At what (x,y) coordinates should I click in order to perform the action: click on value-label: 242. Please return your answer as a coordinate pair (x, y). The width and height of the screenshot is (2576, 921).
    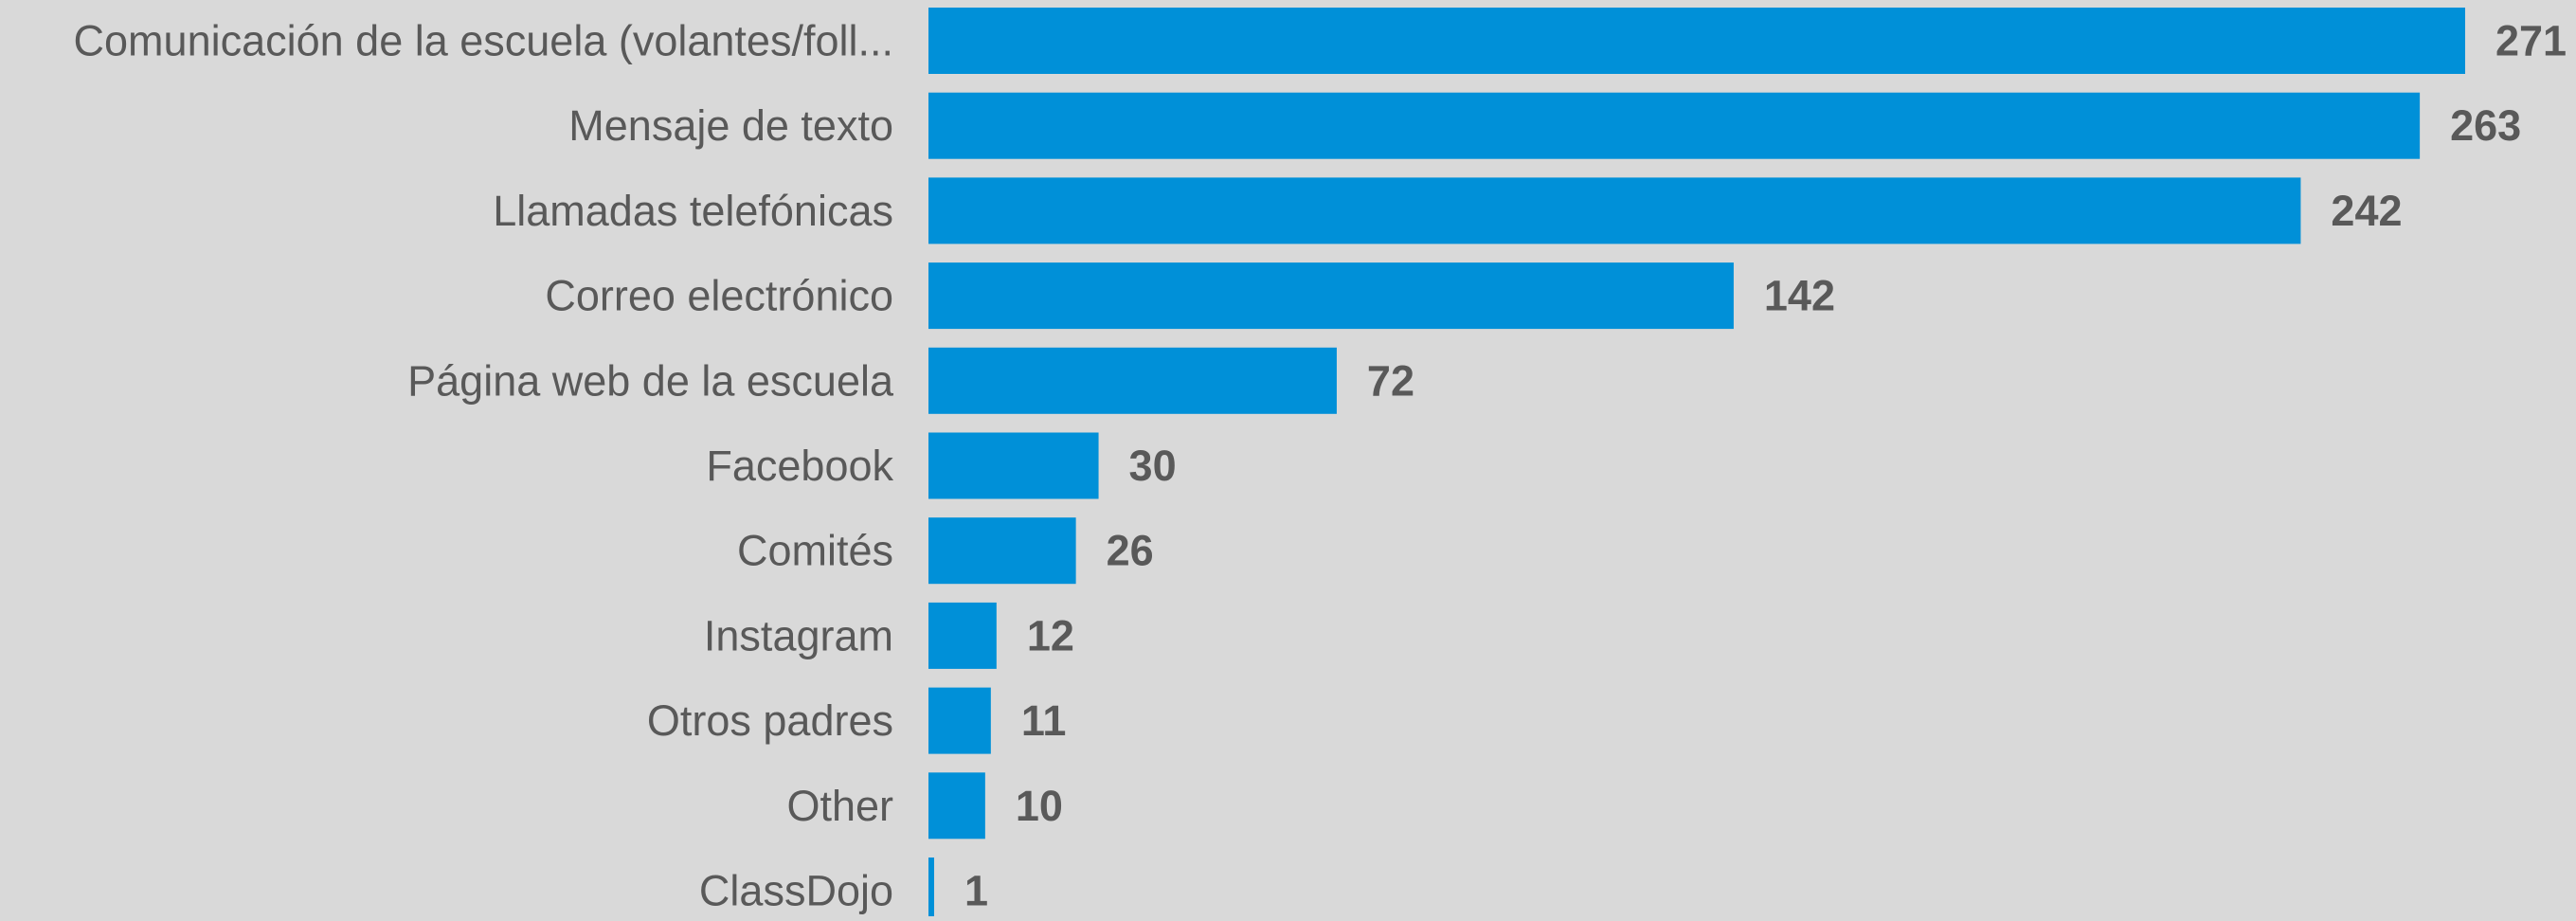
    Looking at the image, I should click on (2366, 211).